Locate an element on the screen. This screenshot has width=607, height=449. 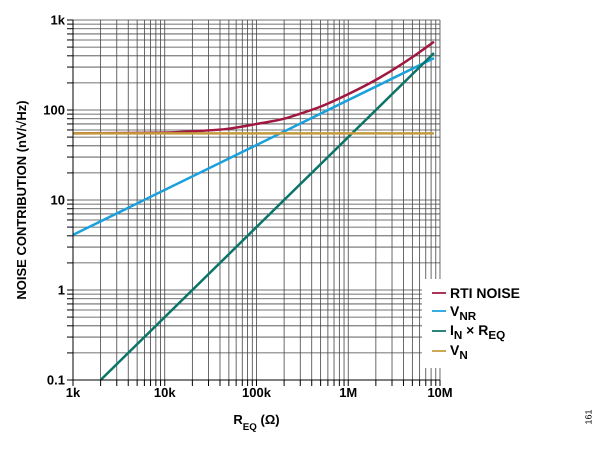
x-tick-label: 10M is located at coordinates (440, 392).